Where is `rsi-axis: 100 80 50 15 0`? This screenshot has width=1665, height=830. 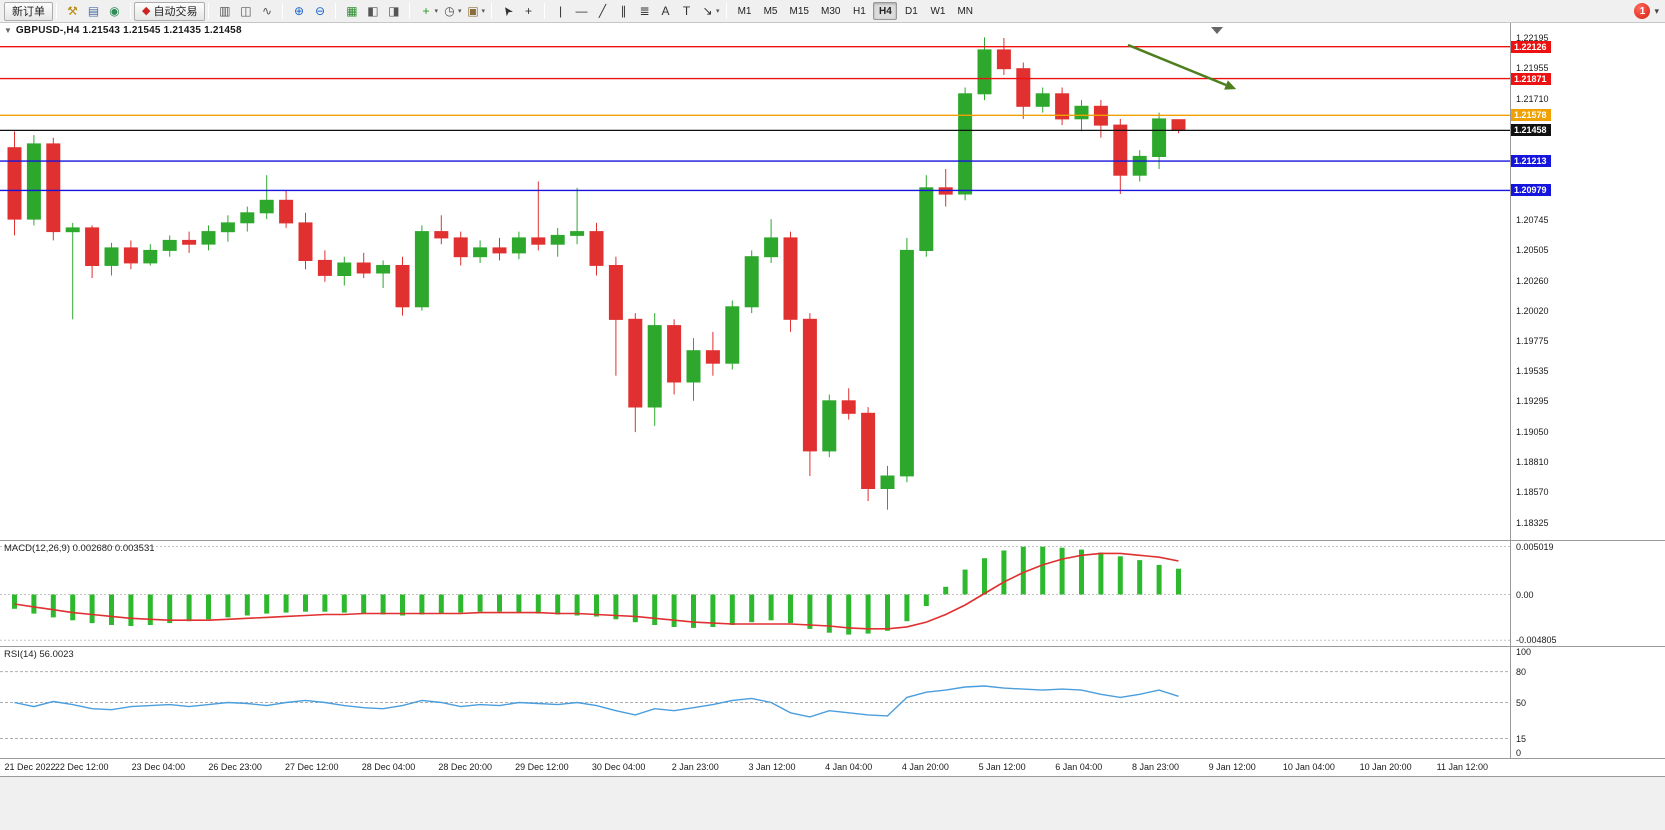
rsi-axis: 100 80 50 15 0 is located at coordinates (1587, 702).